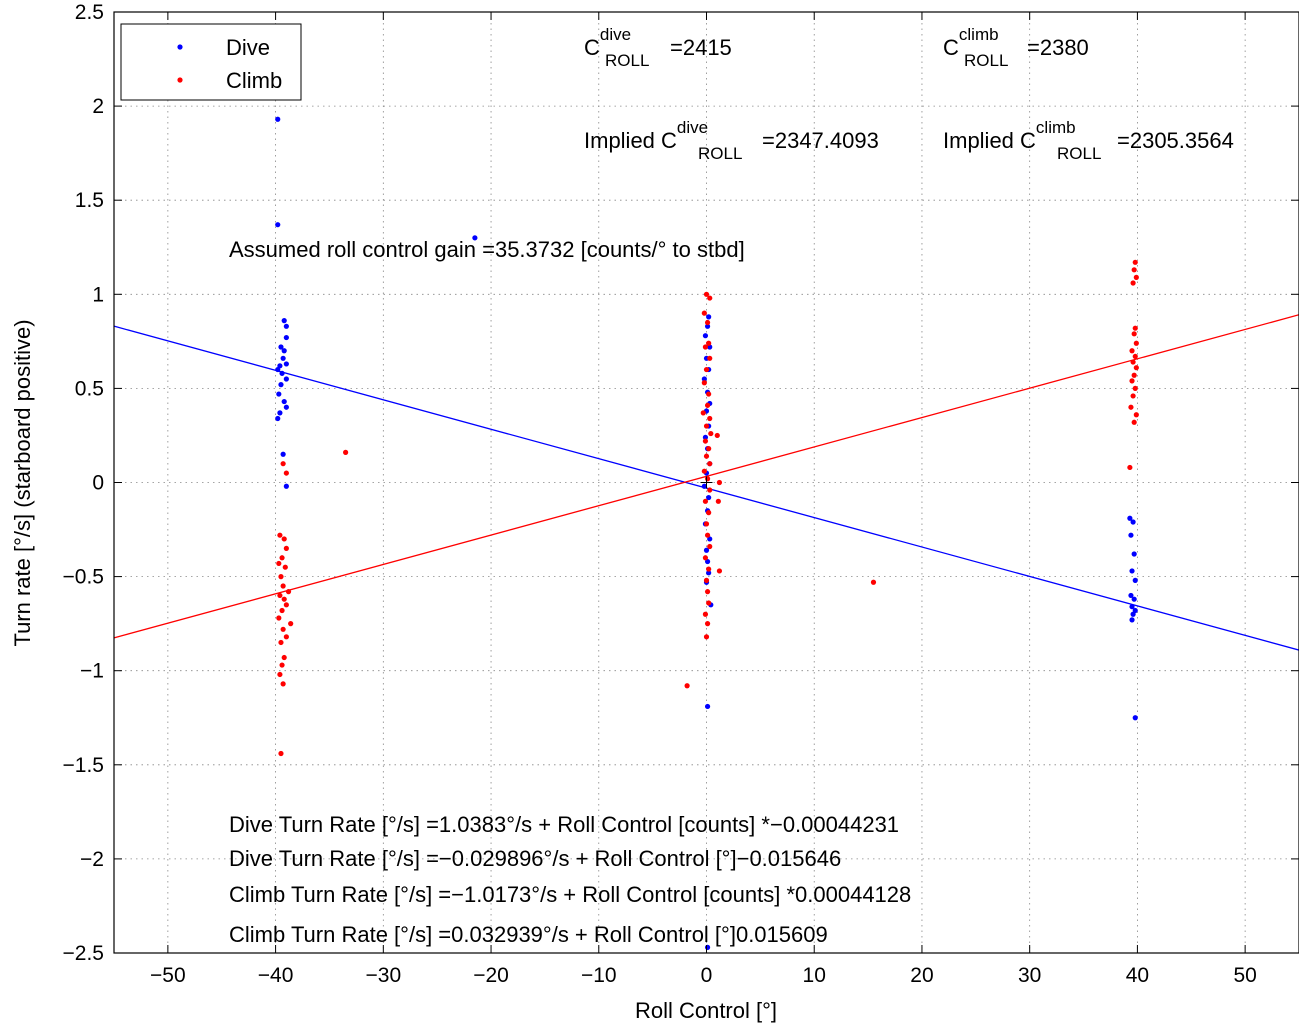  What do you see at coordinates (1016, 47) in the screenshot?
I see `c-roll-climb-annotation: Cclimb ROLL=2380` at bounding box center [1016, 47].